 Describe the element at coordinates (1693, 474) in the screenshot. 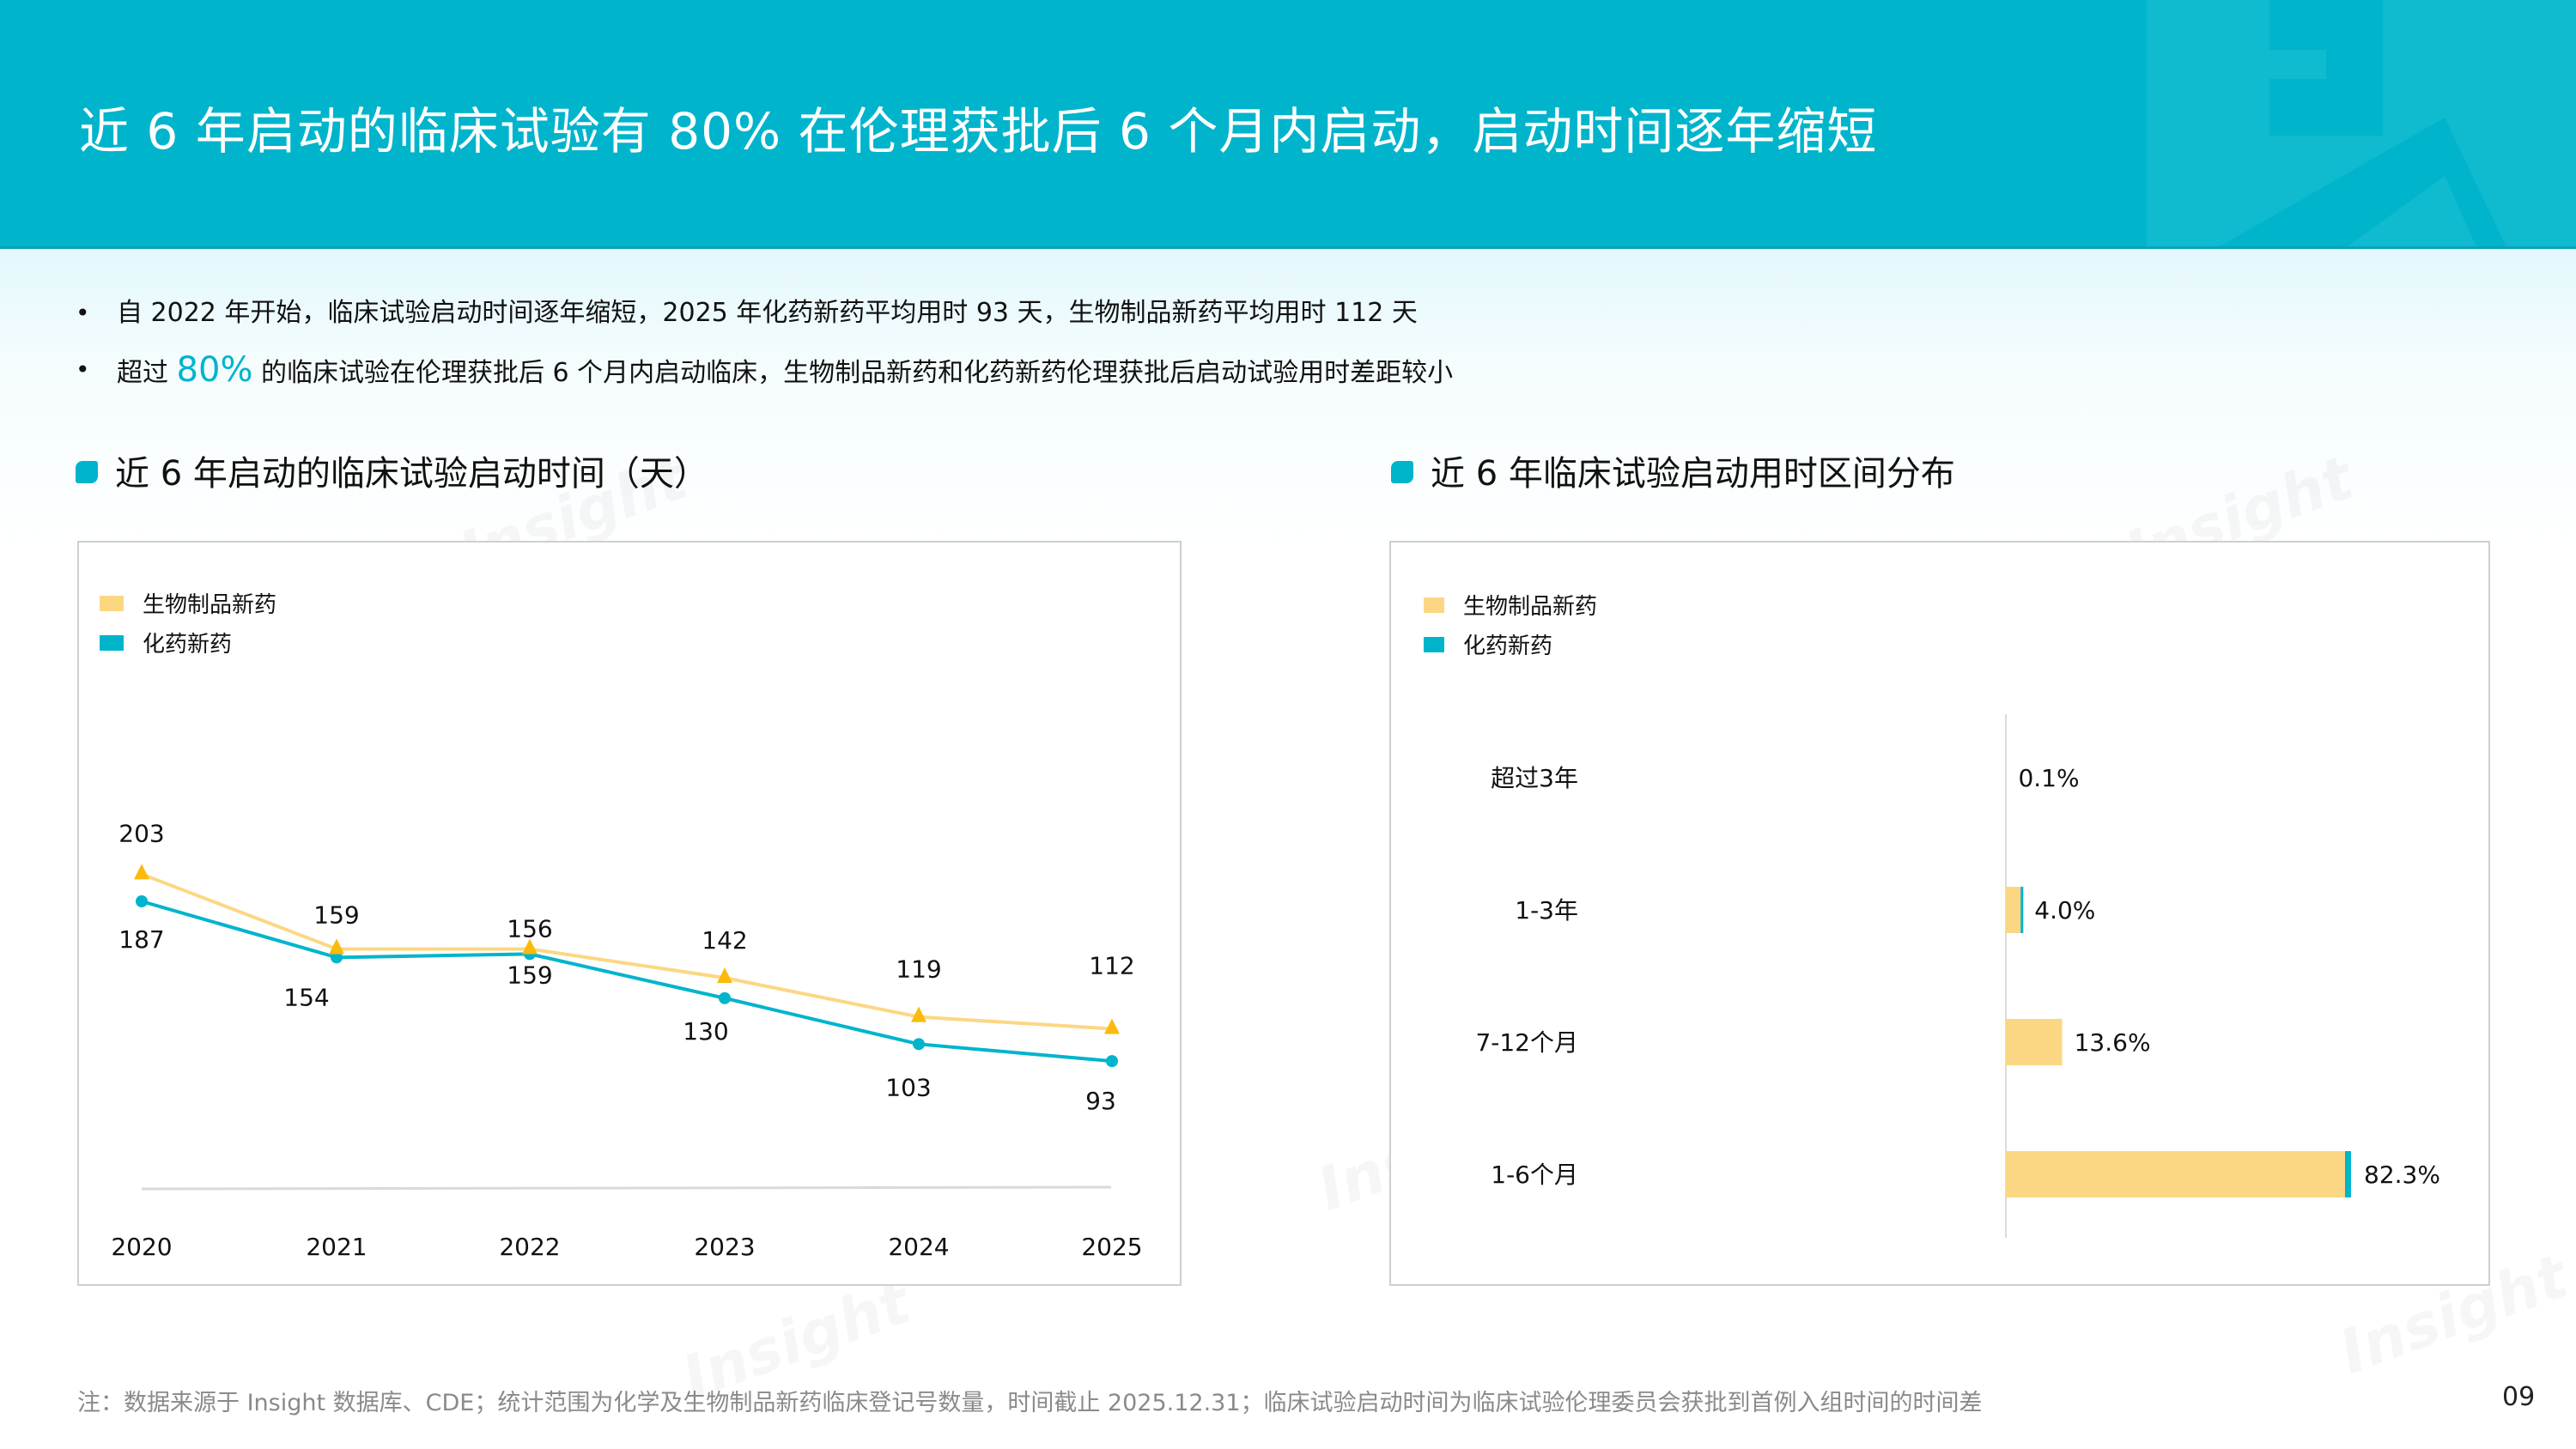

I see `right-chart-title-text: 近 6 年临床试验启动用时区间分布` at that location.